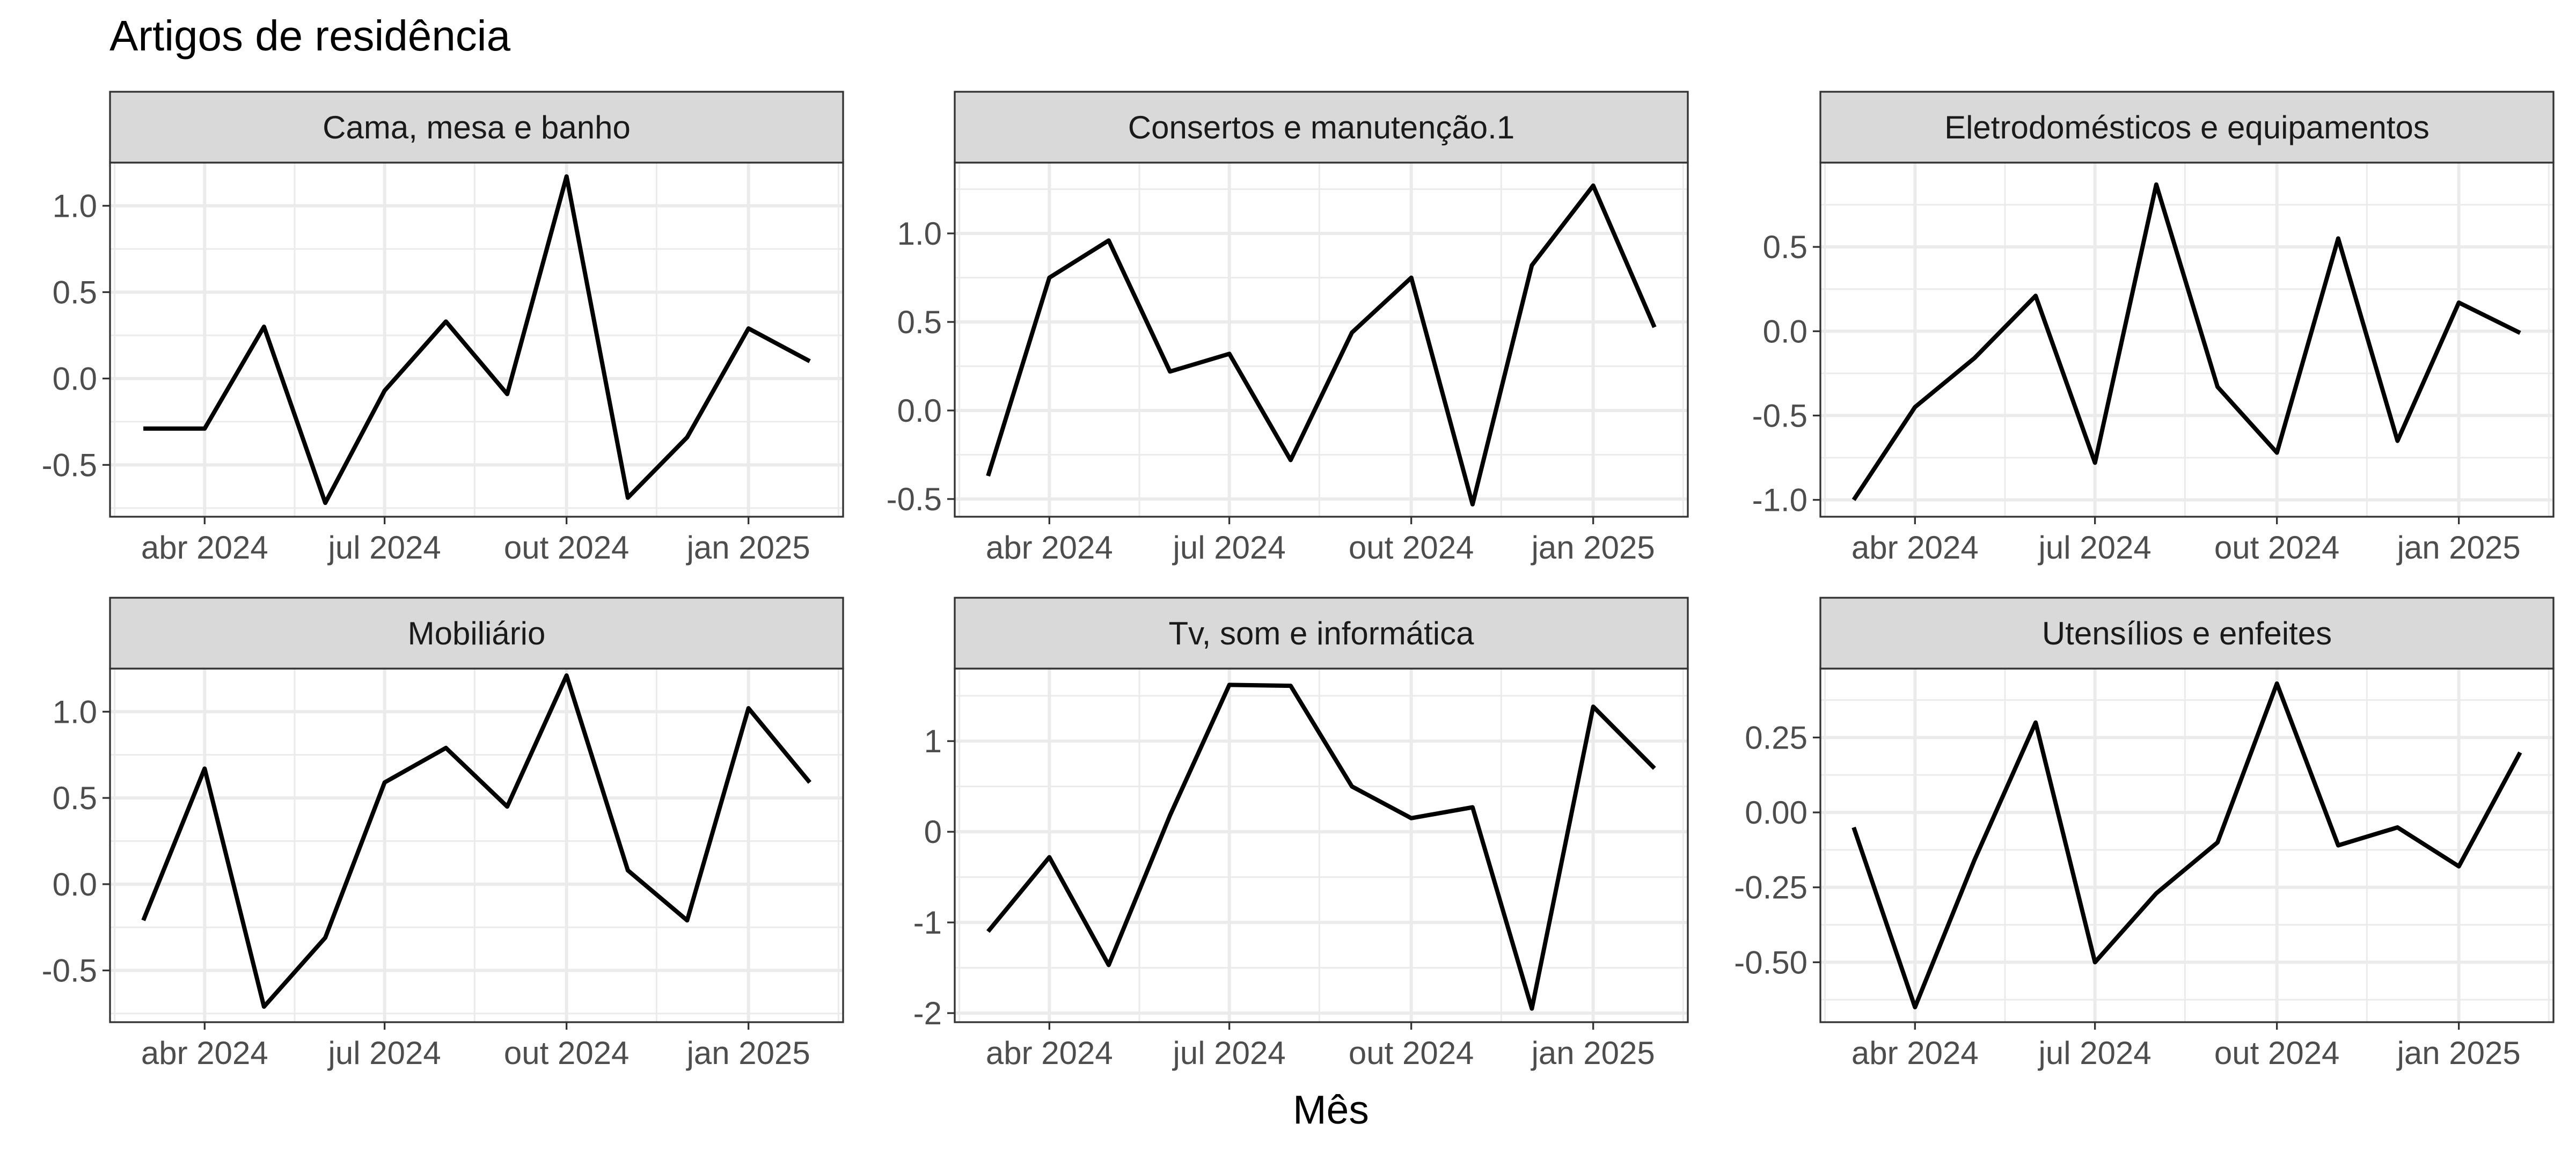 This screenshot has width=2576, height=1159. I want to click on facet-strip-label: Consertos e manutenção.1, so click(1321, 127).